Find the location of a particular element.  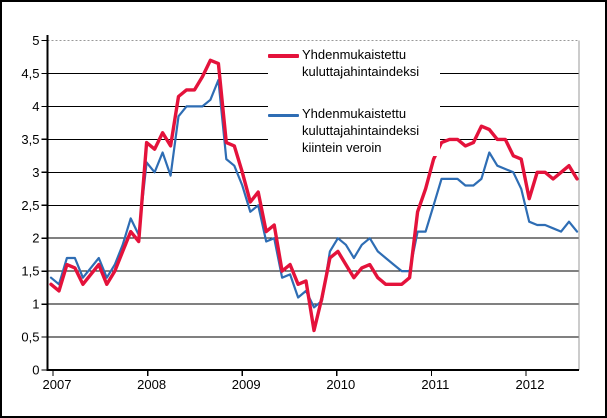

y-tick-label-2: 2 is located at coordinates (35, 238).